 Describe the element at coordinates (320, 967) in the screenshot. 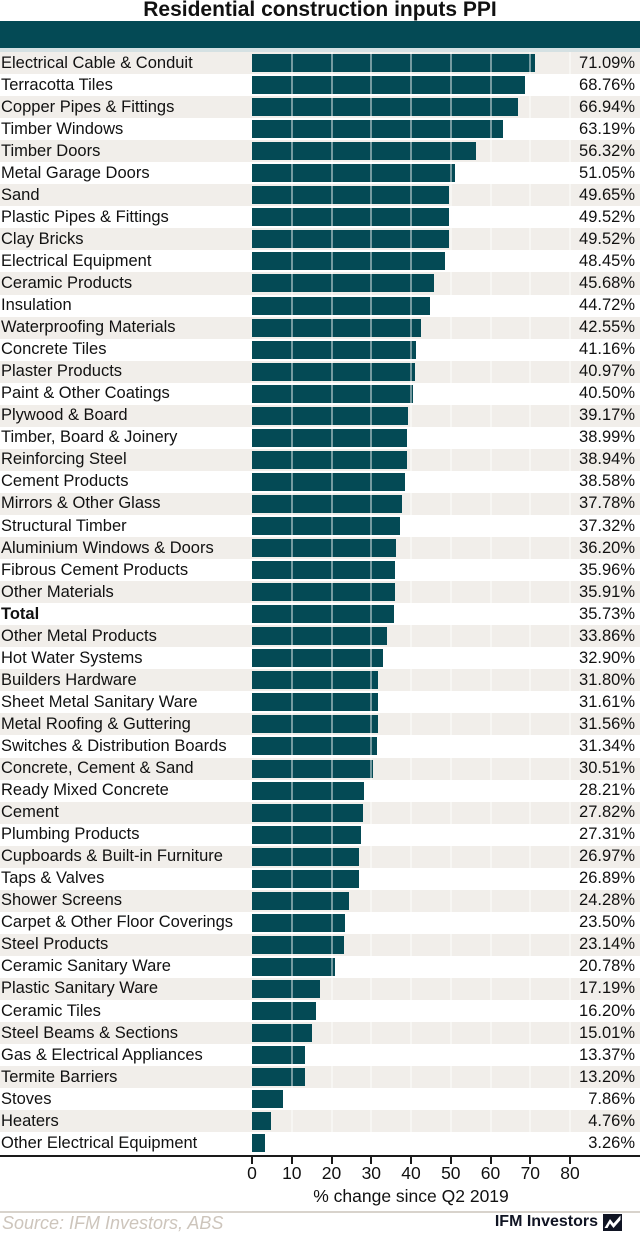

I see `table-row: Ceramic Sanitary Ware 20.78%` at that location.